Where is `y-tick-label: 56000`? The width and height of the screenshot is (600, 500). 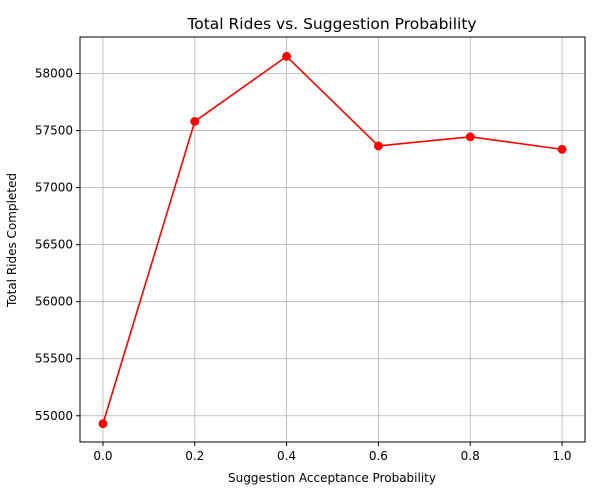 y-tick-label: 56000 is located at coordinates (54, 302).